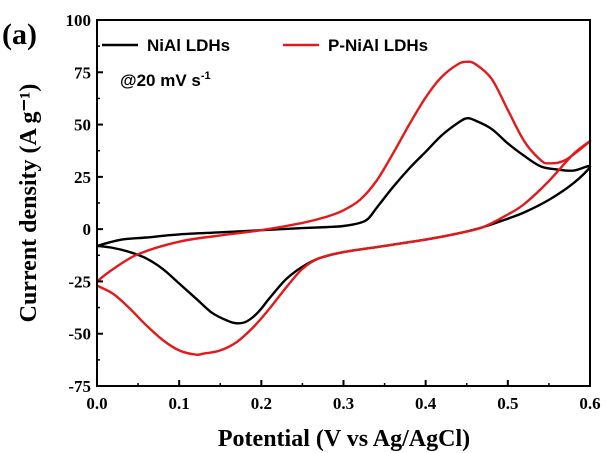 The height and width of the screenshot is (453, 606). Describe the element at coordinates (206, 76) in the screenshot. I see `scan-rate-exponent: -1` at that location.